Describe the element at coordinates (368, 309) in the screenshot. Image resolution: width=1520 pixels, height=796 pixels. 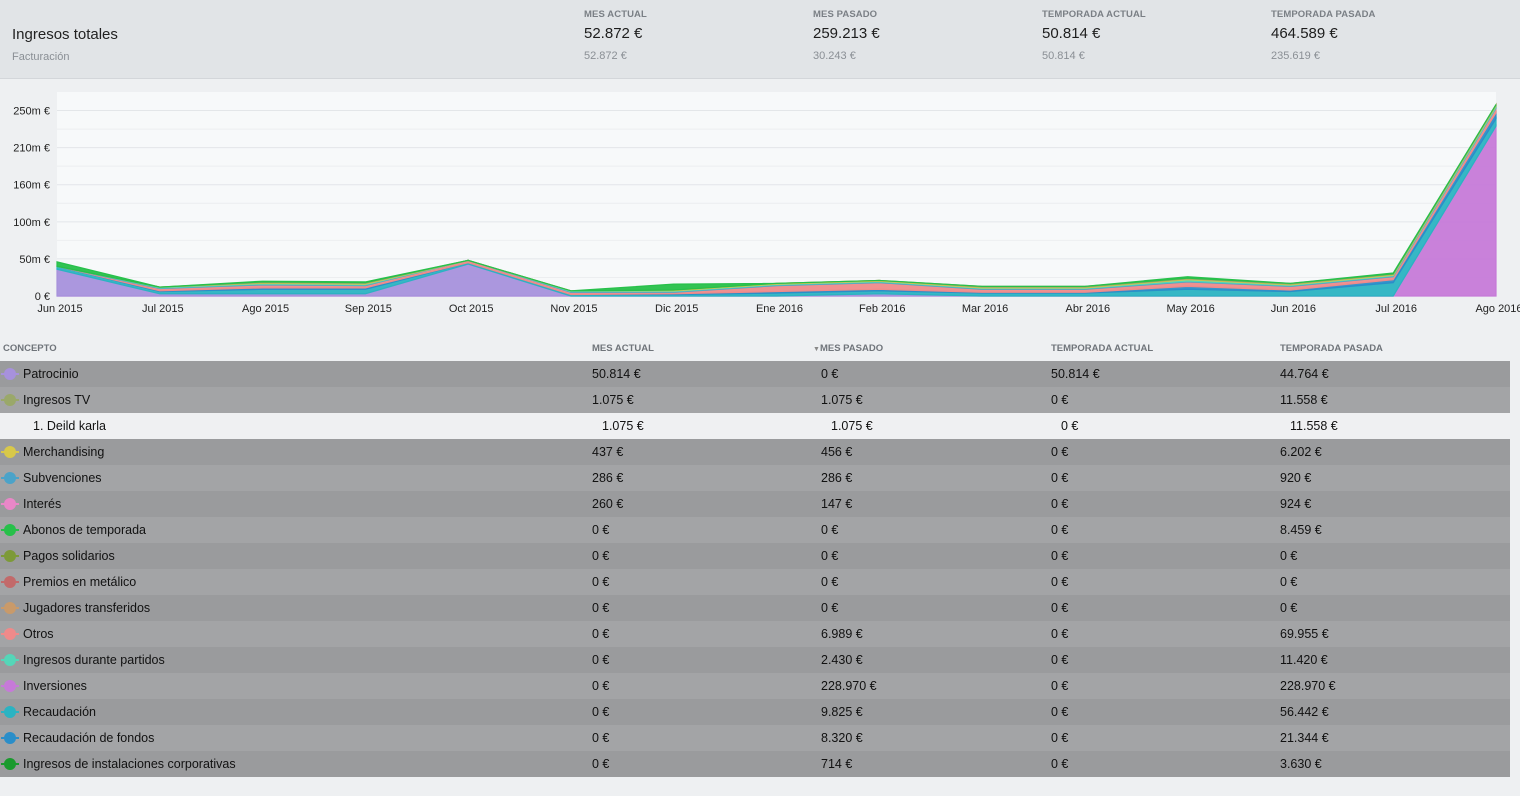
I see `x-tick-label: Sep 2015` at that location.